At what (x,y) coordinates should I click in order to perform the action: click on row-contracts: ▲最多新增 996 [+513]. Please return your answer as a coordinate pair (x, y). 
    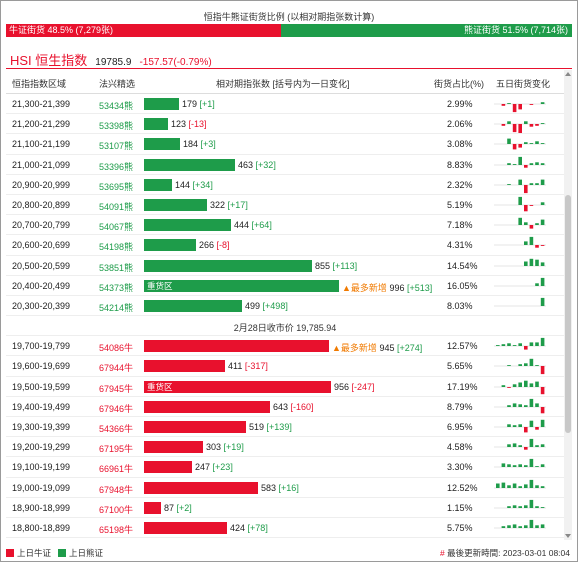
    Looking at the image, I should click on (387, 287).